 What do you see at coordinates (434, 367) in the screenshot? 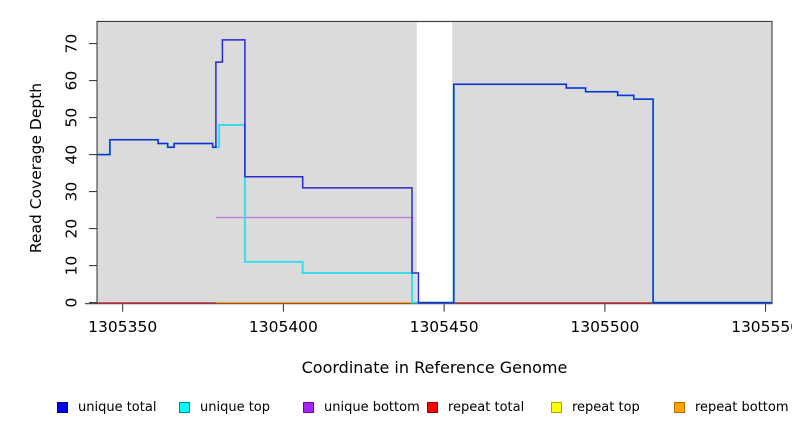
I see `x-axis-title: Coordinate in Reference Genome` at bounding box center [434, 367].